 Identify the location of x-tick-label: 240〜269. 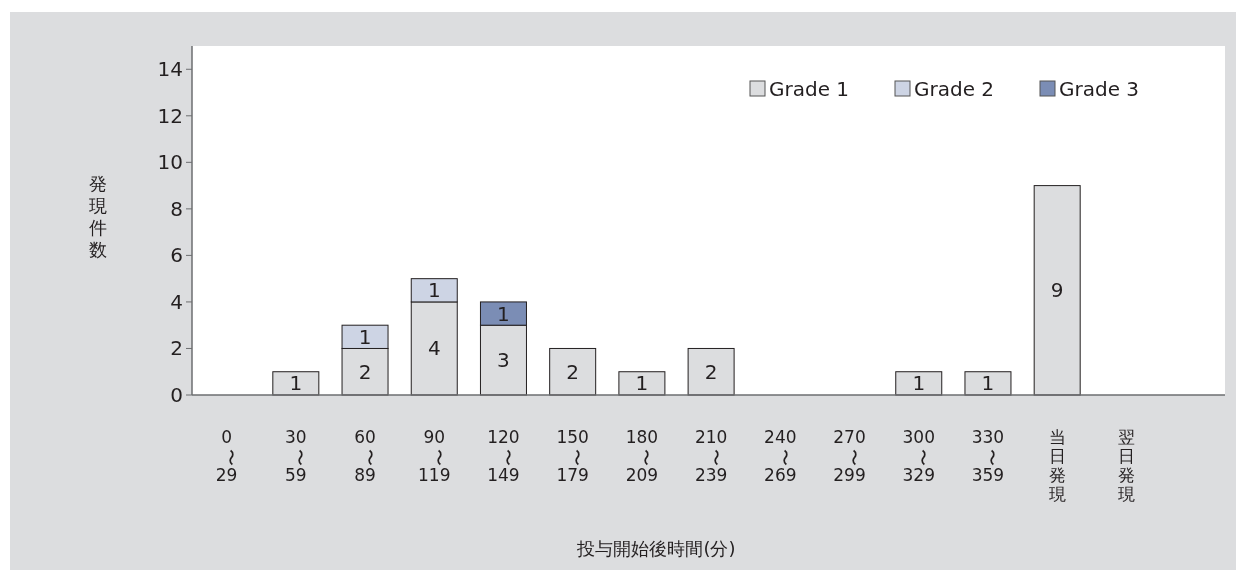
(780, 456).